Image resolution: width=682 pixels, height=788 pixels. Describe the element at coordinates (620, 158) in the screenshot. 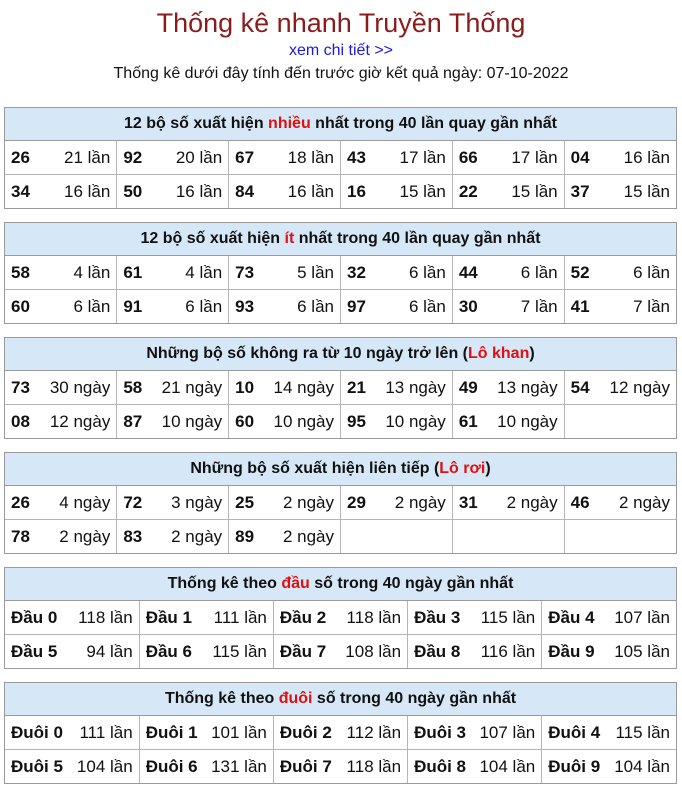

I see `stat-cell: 04 16 lần` at that location.